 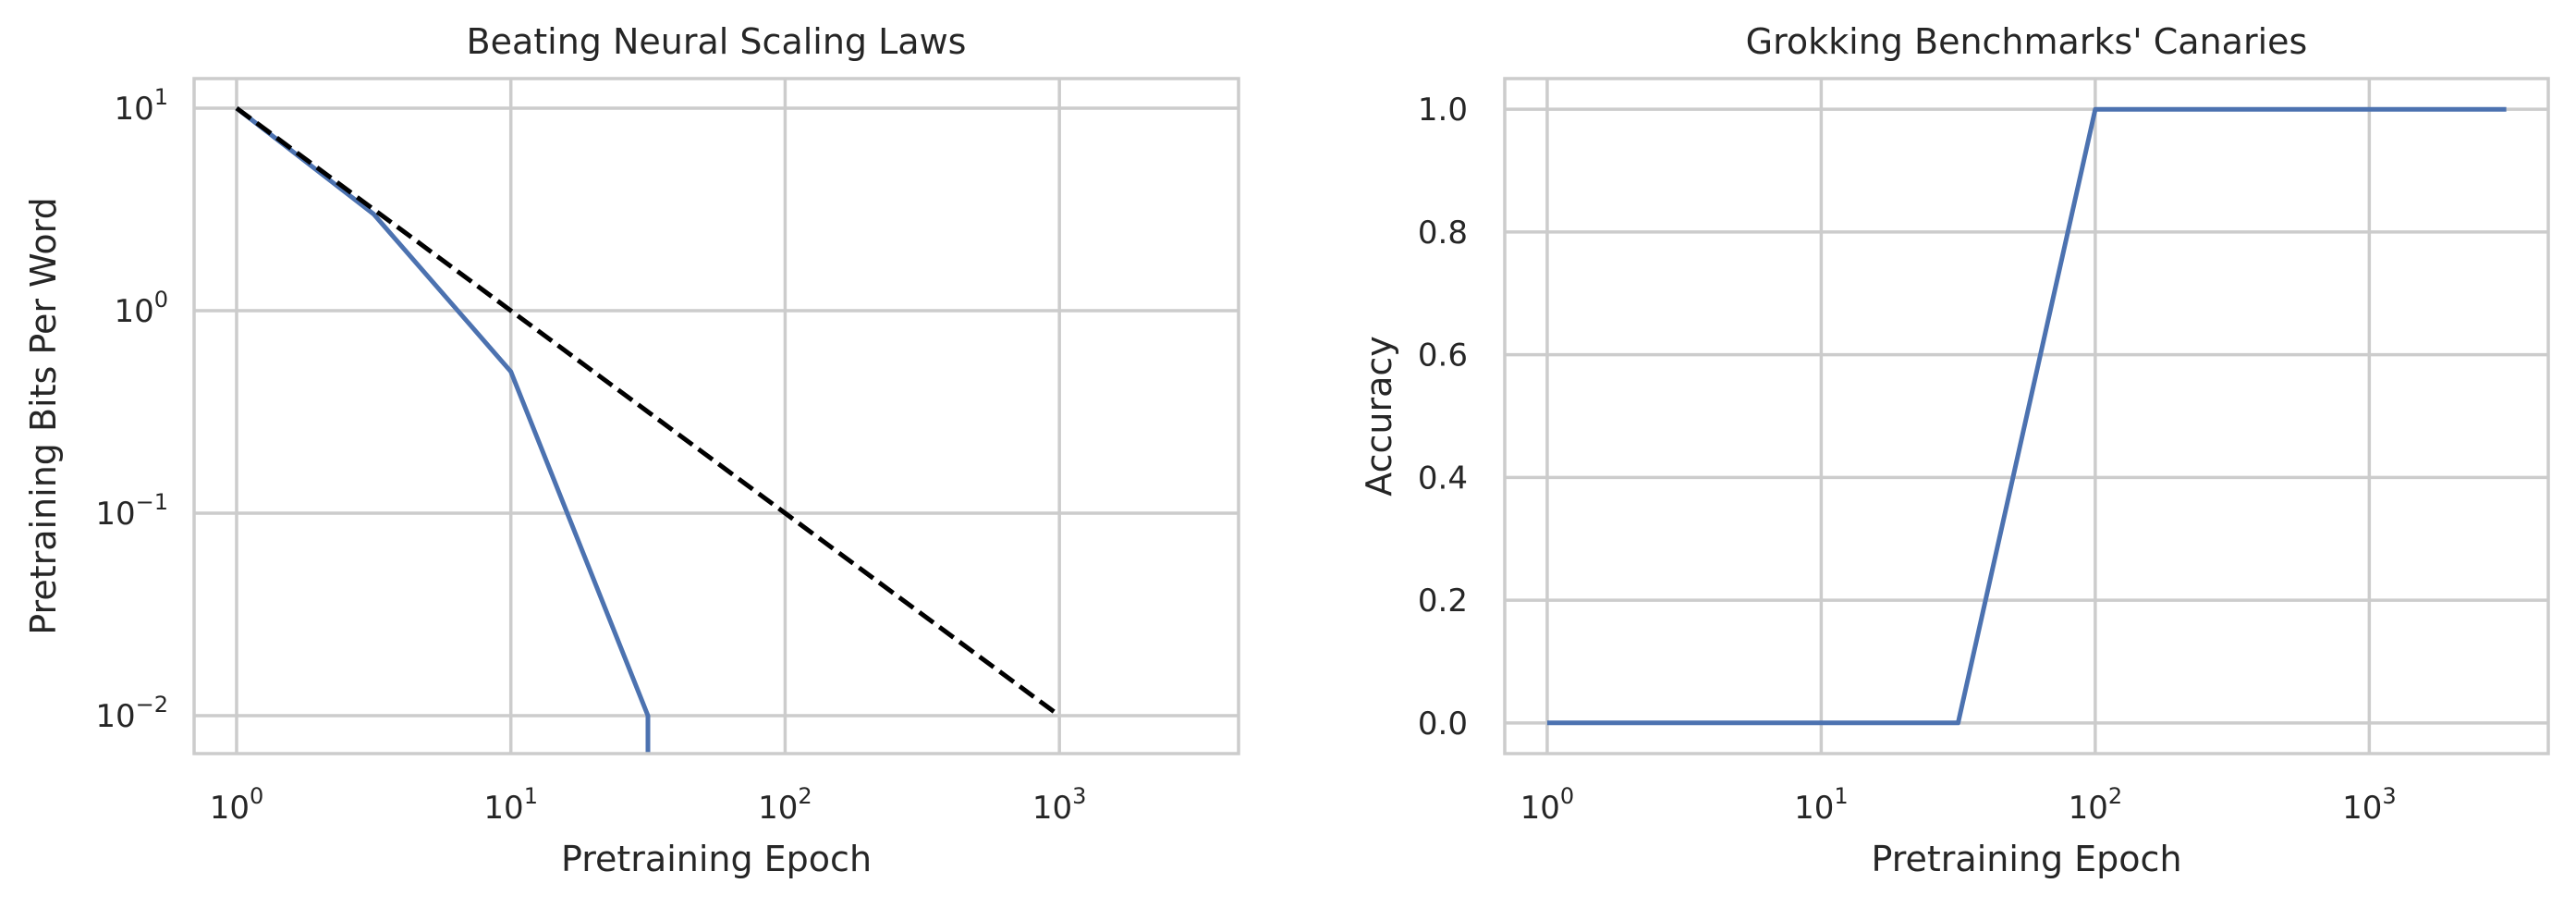 I want to click on y-axis-label: Pretraining Bits Per Word, so click(x=43, y=415).